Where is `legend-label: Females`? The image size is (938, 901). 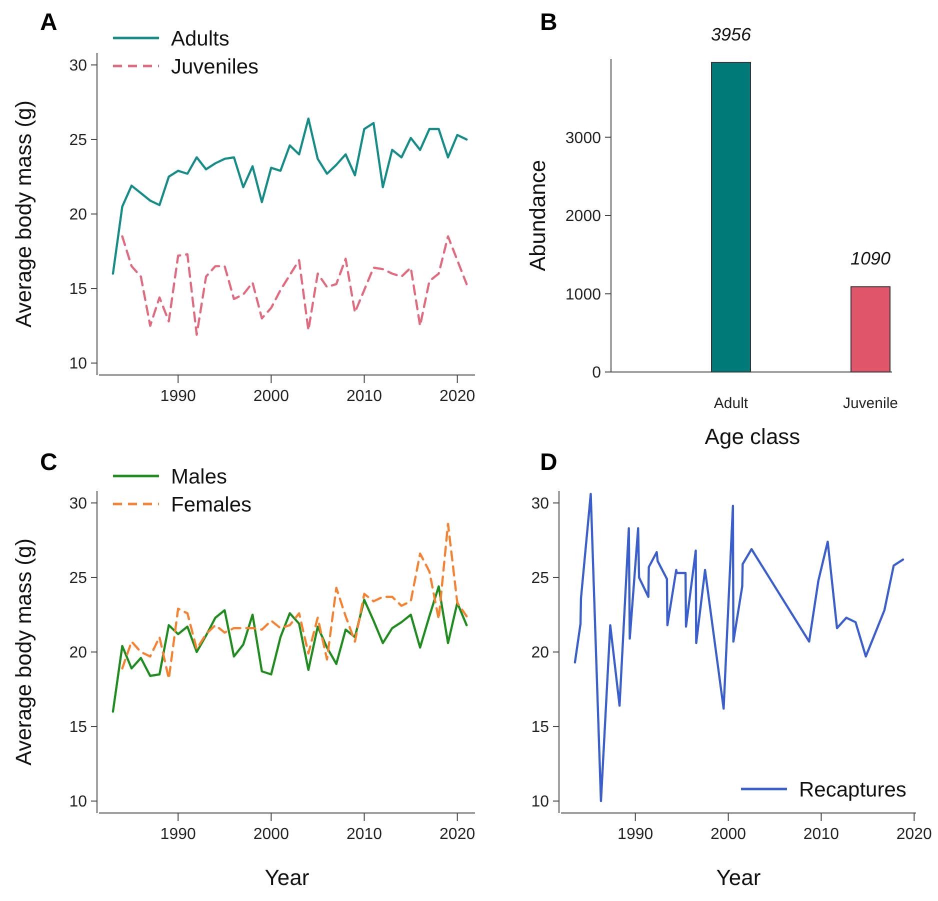 legend-label: Females is located at coordinates (211, 504).